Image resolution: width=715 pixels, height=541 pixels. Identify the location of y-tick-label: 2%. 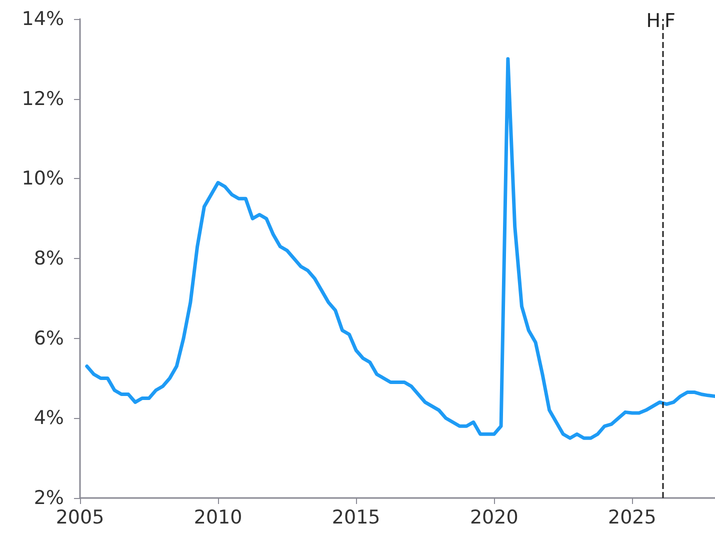
(49, 498).